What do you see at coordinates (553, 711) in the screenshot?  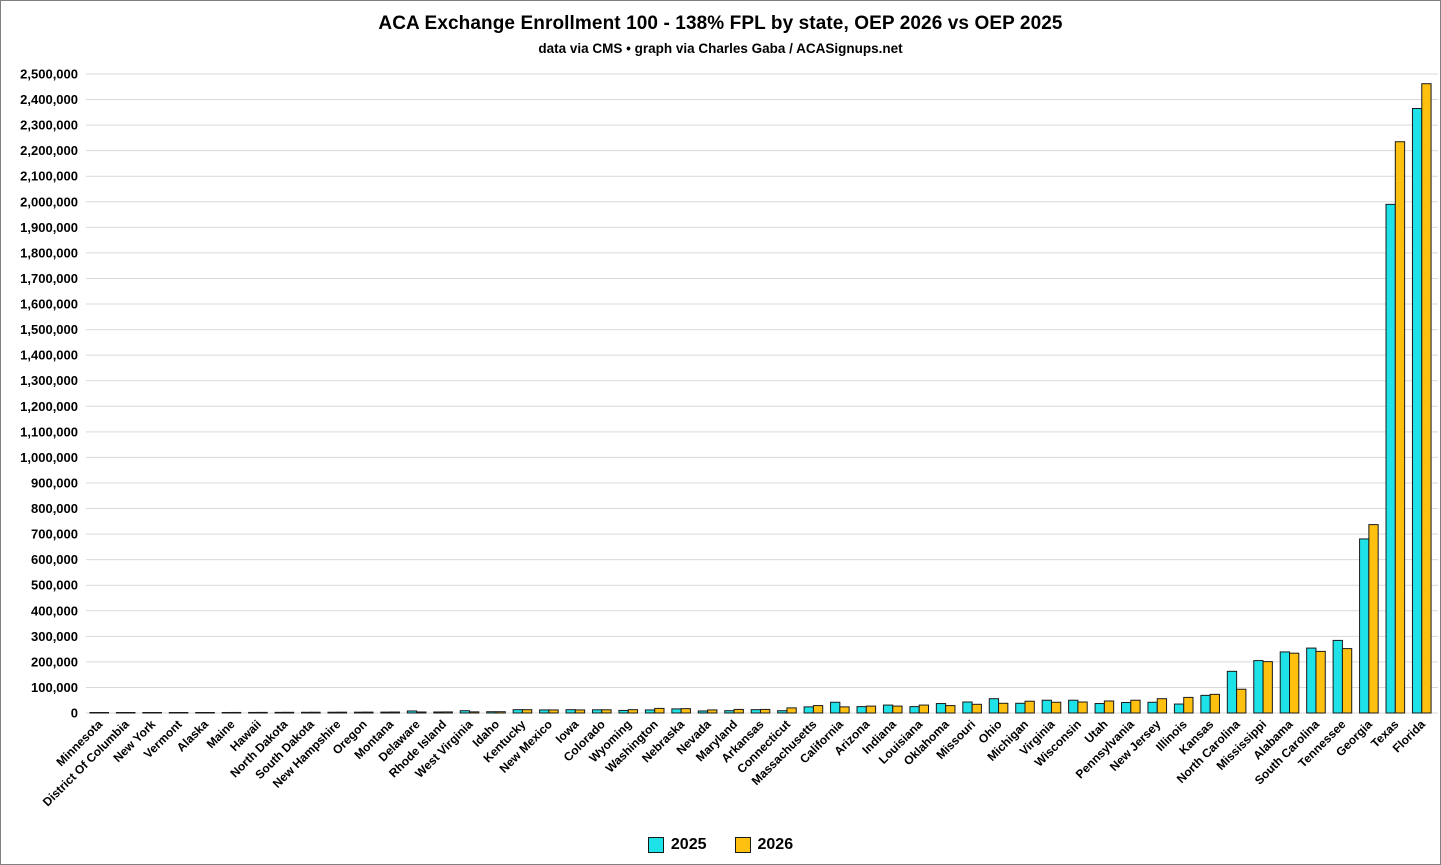 I see `bar-2026-new-mexico` at bounding box center [553, 711].